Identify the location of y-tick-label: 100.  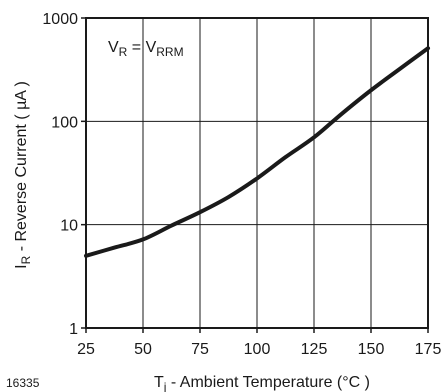
(64, 122).